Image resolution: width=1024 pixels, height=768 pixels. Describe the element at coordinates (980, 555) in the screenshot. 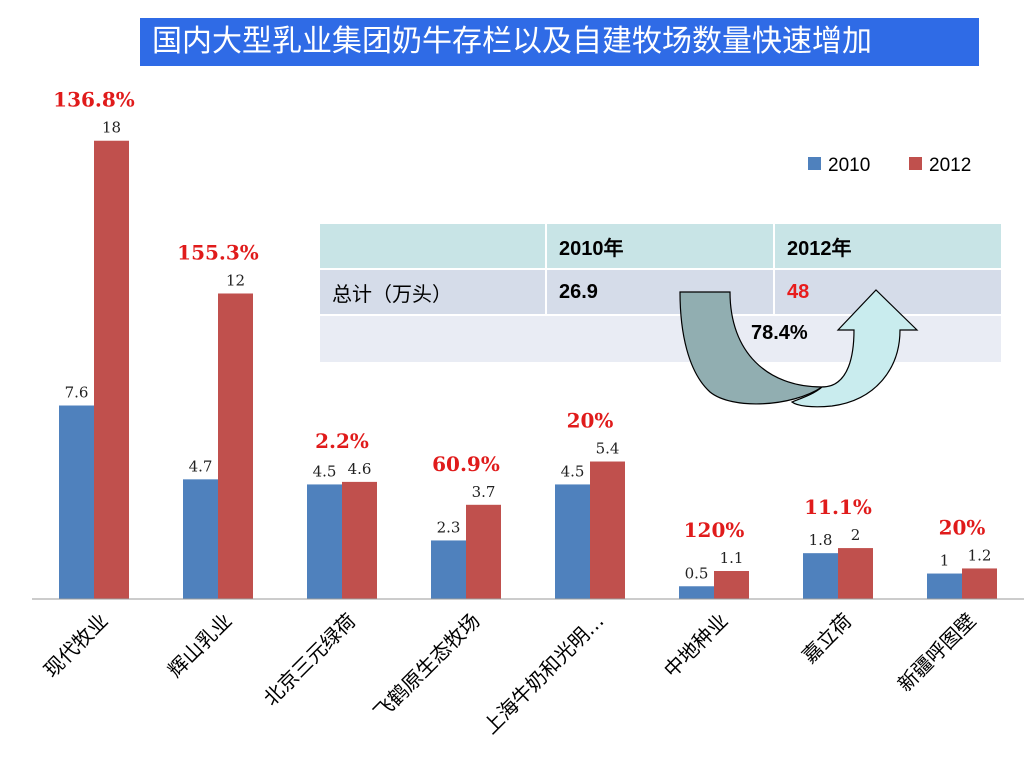

I see `value-label-2012-7: 1.2` at that location.